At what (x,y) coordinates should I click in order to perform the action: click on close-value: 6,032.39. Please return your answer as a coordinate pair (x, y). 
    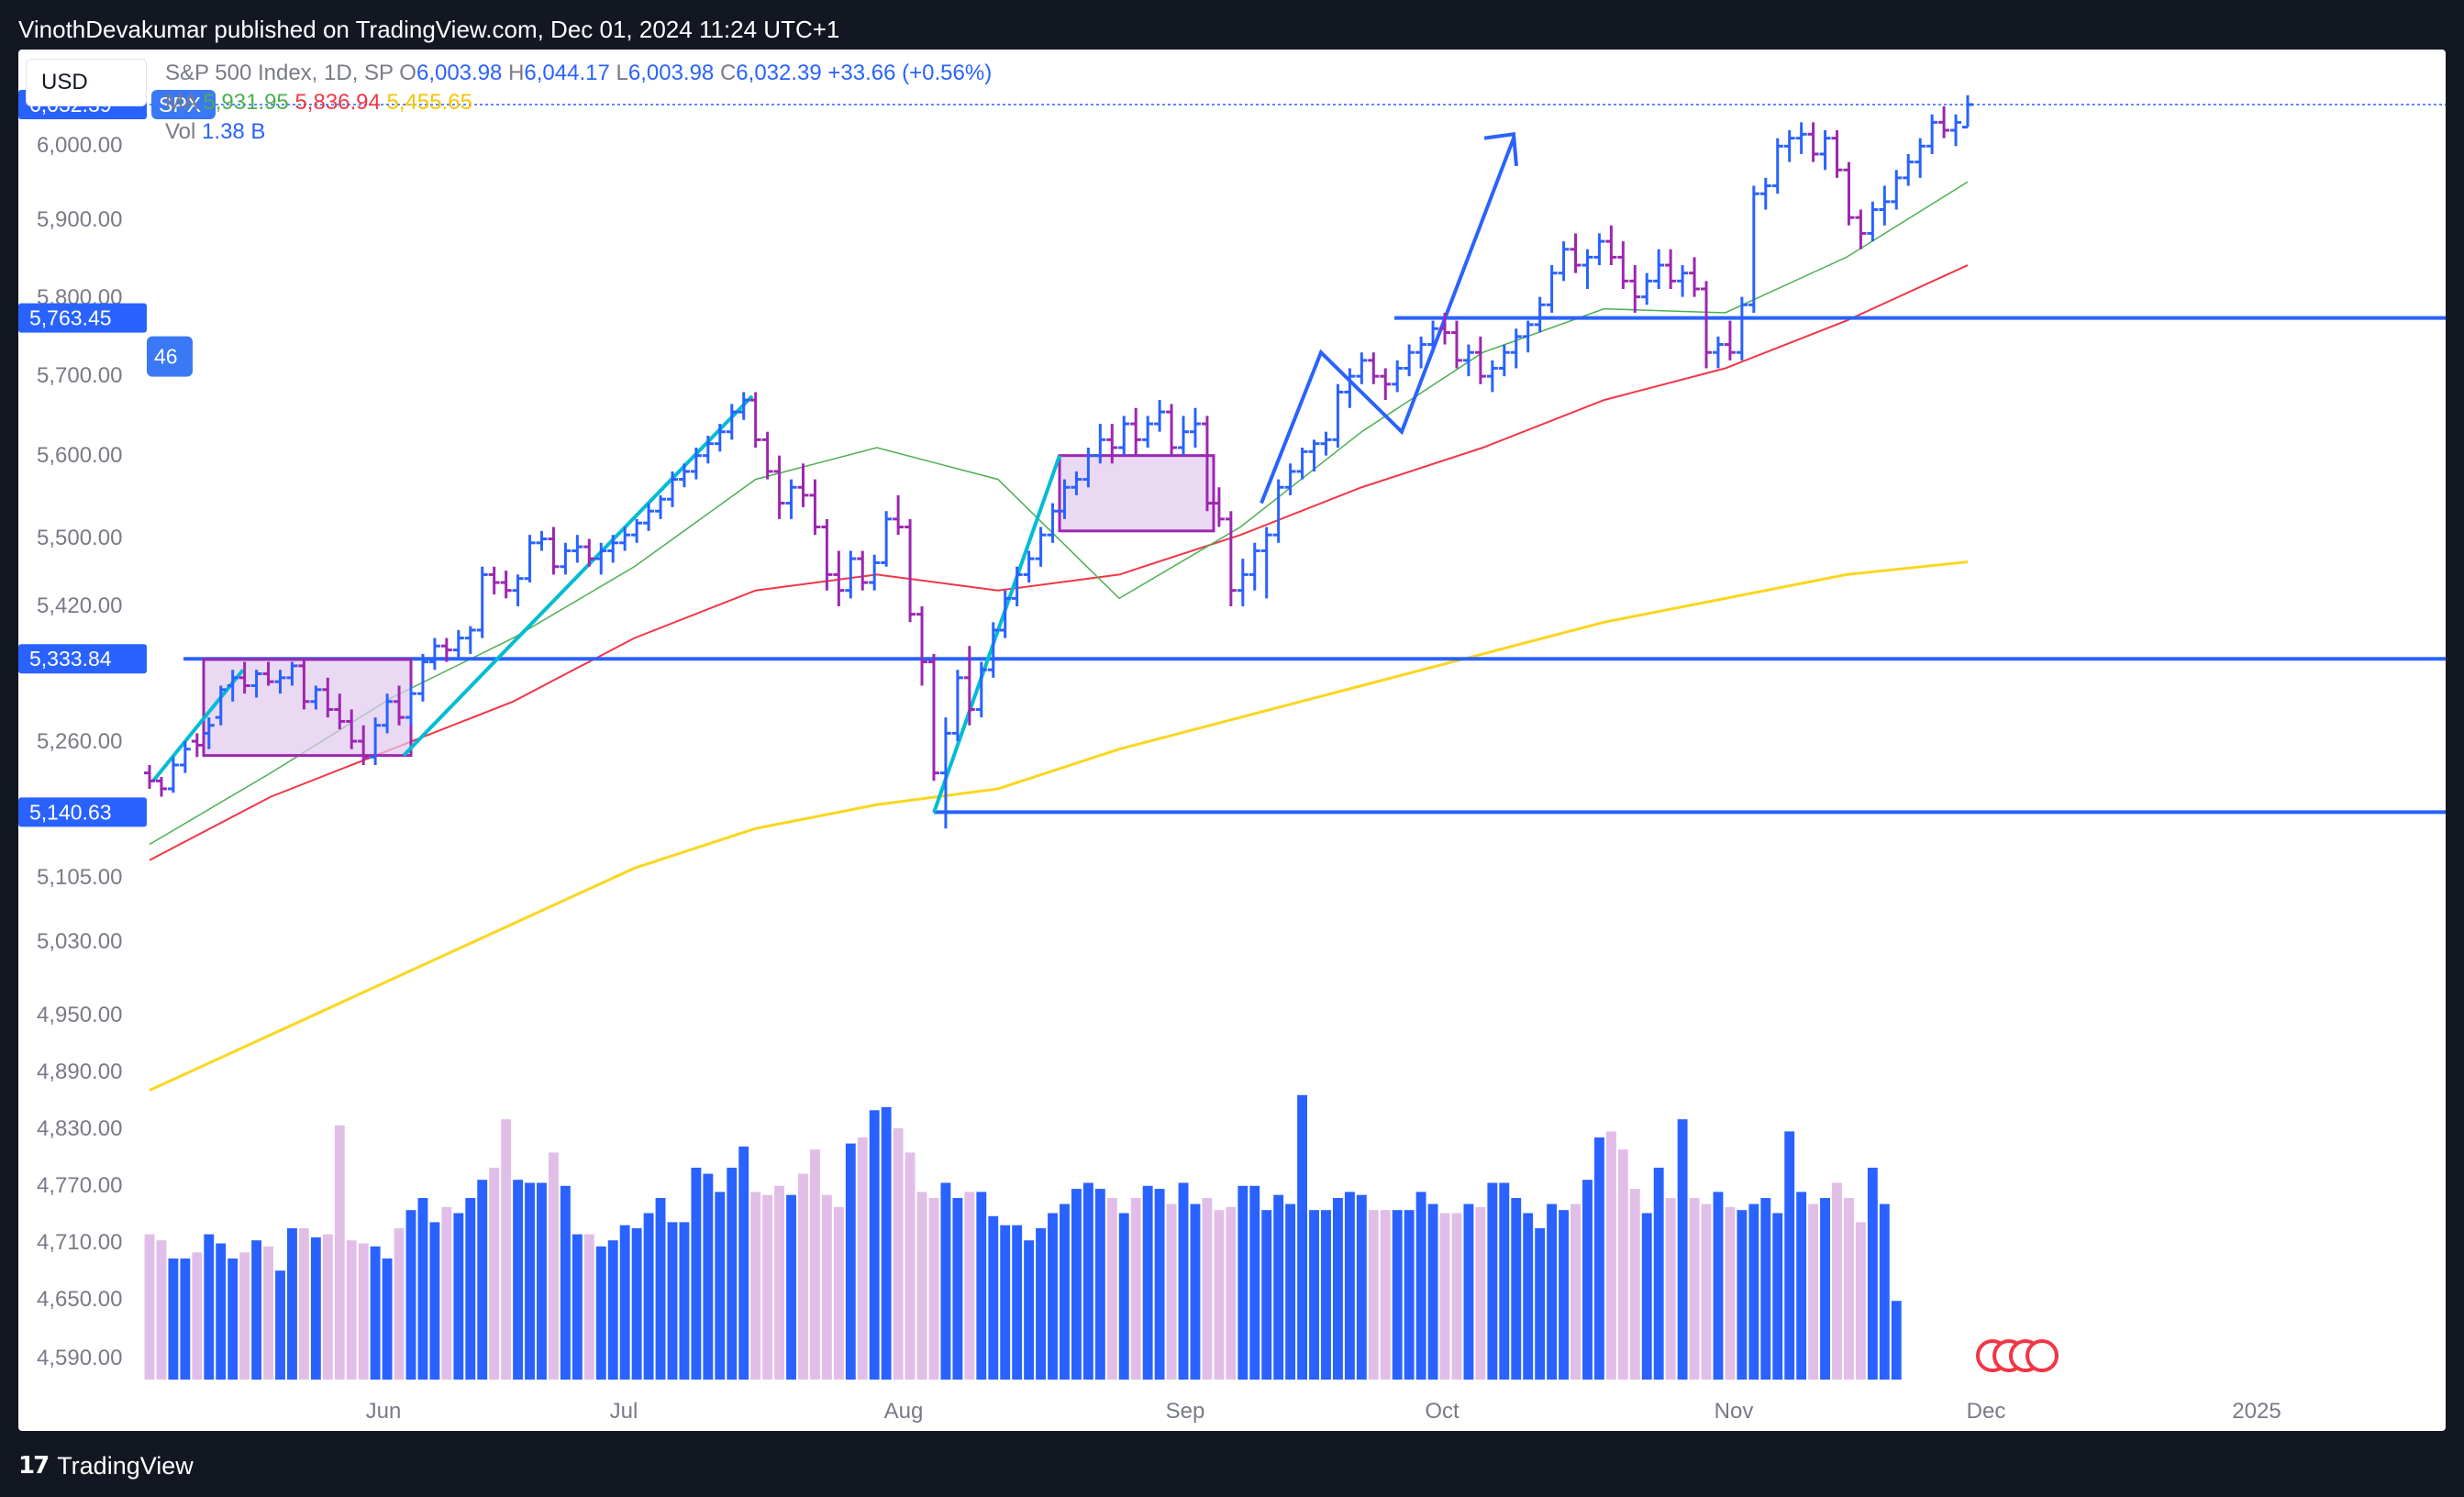
    Looking at the image, I should click on (779, 73).